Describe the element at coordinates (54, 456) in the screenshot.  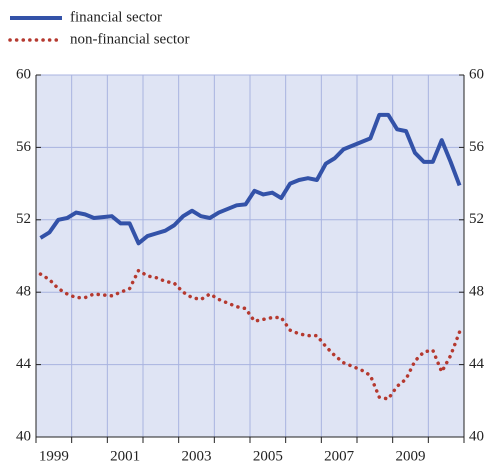
I see `x-tick-label: 1999` at that location.